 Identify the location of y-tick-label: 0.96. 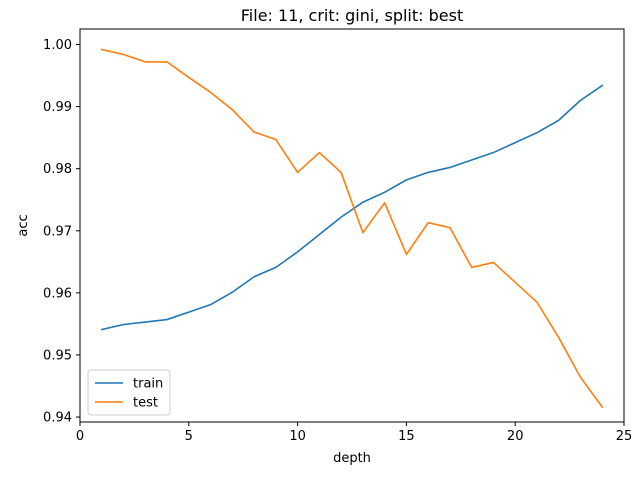
(57, 293).